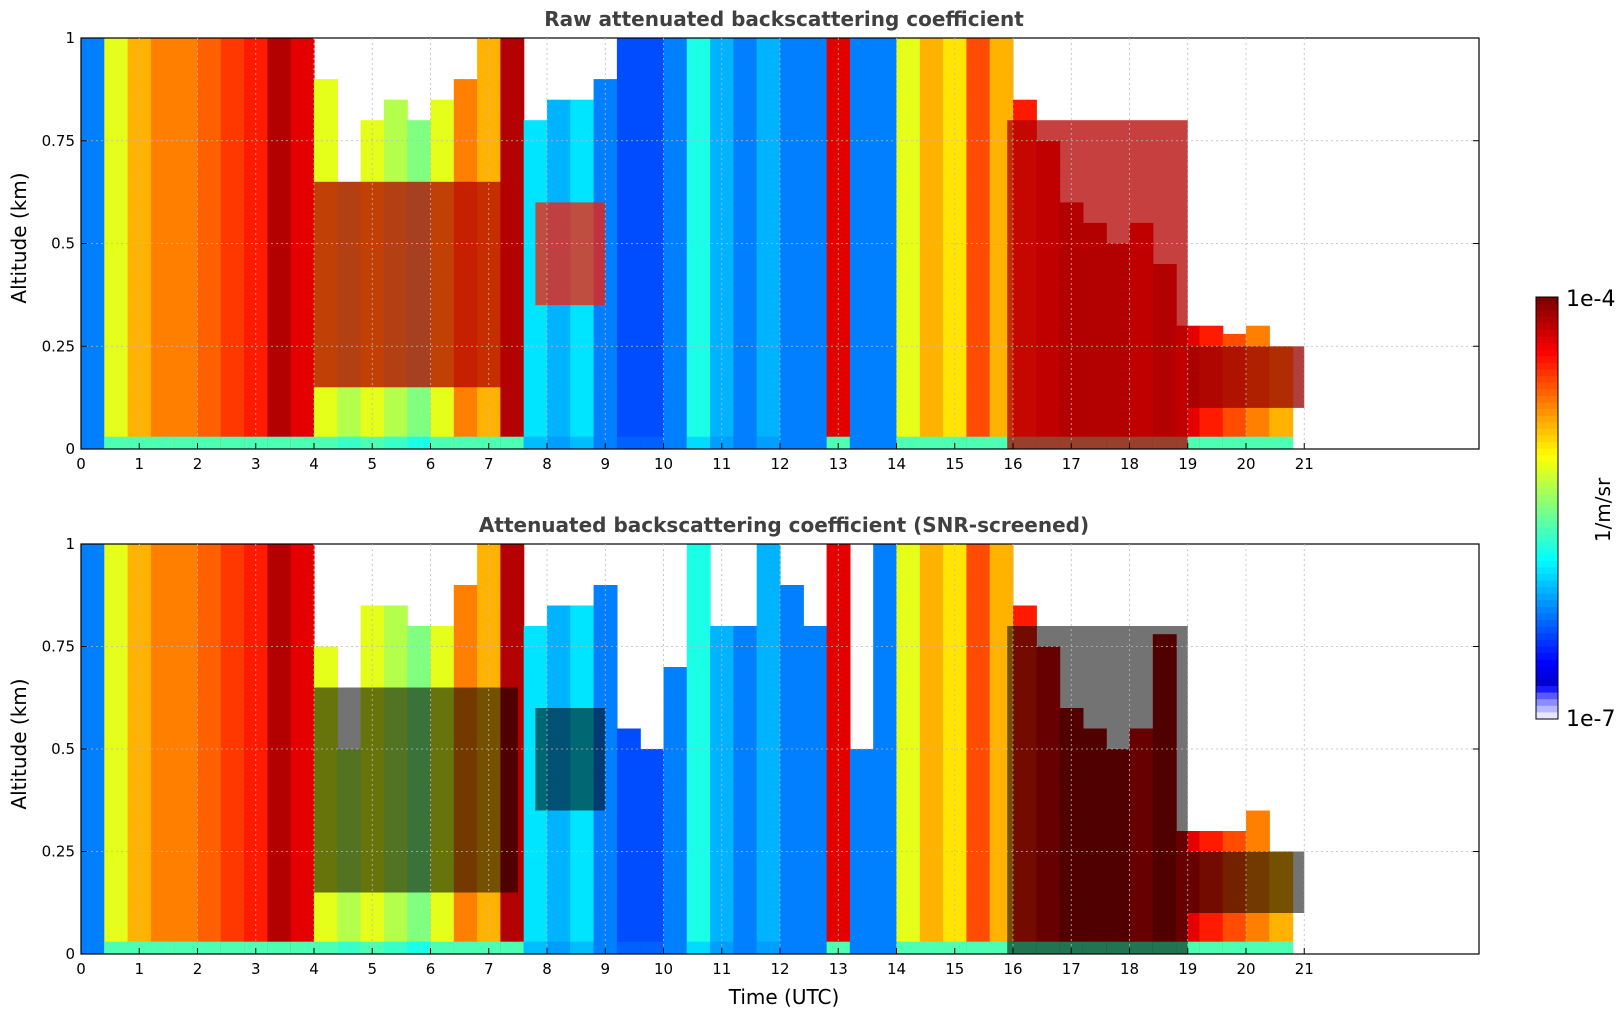 This screenshot has height=1020, width=1621. Describe the element at coordinates (198, 464) in the screenshot. I see `x-tick-label: 2` at that location.